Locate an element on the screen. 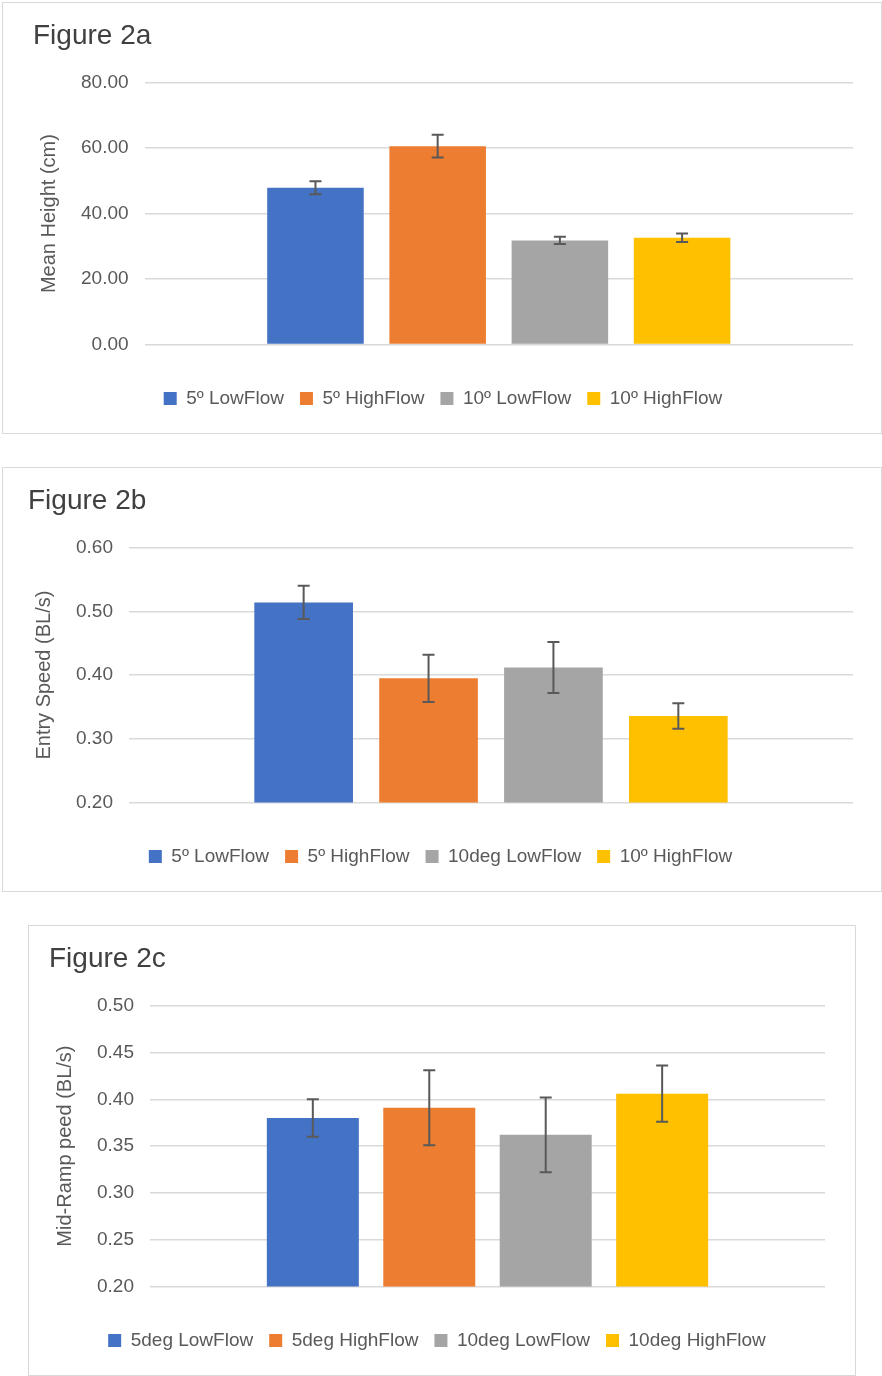  chart-title: Figure 2c is located at coordinates (107, 957).